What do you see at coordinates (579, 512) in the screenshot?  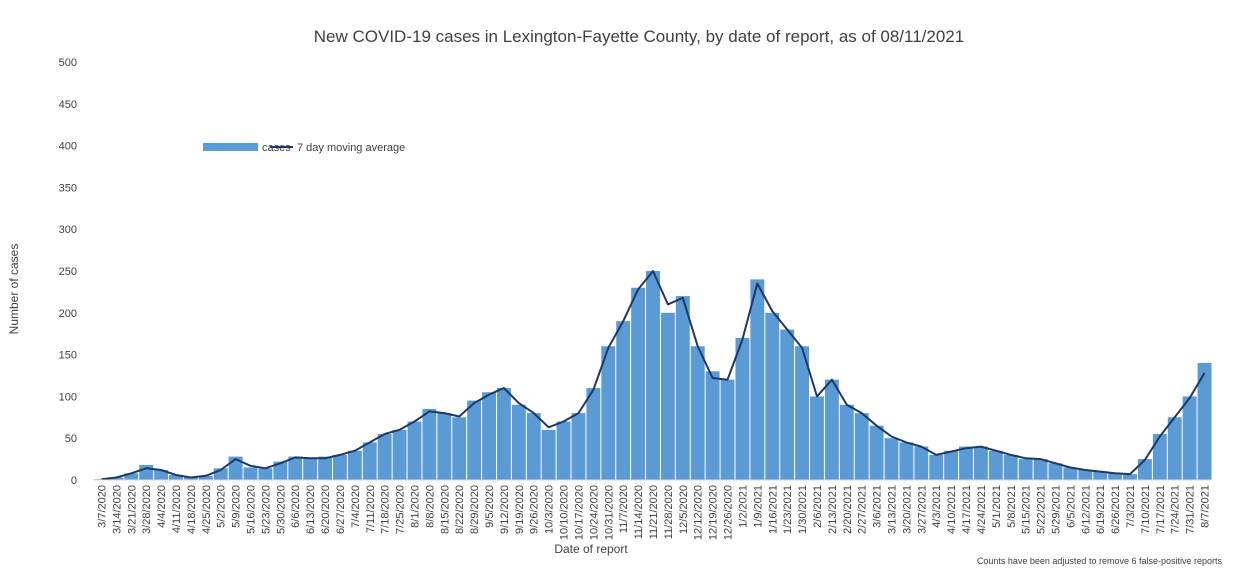 I see `x-tick-label: 10/17/2020` at bounding box center [579, 512].